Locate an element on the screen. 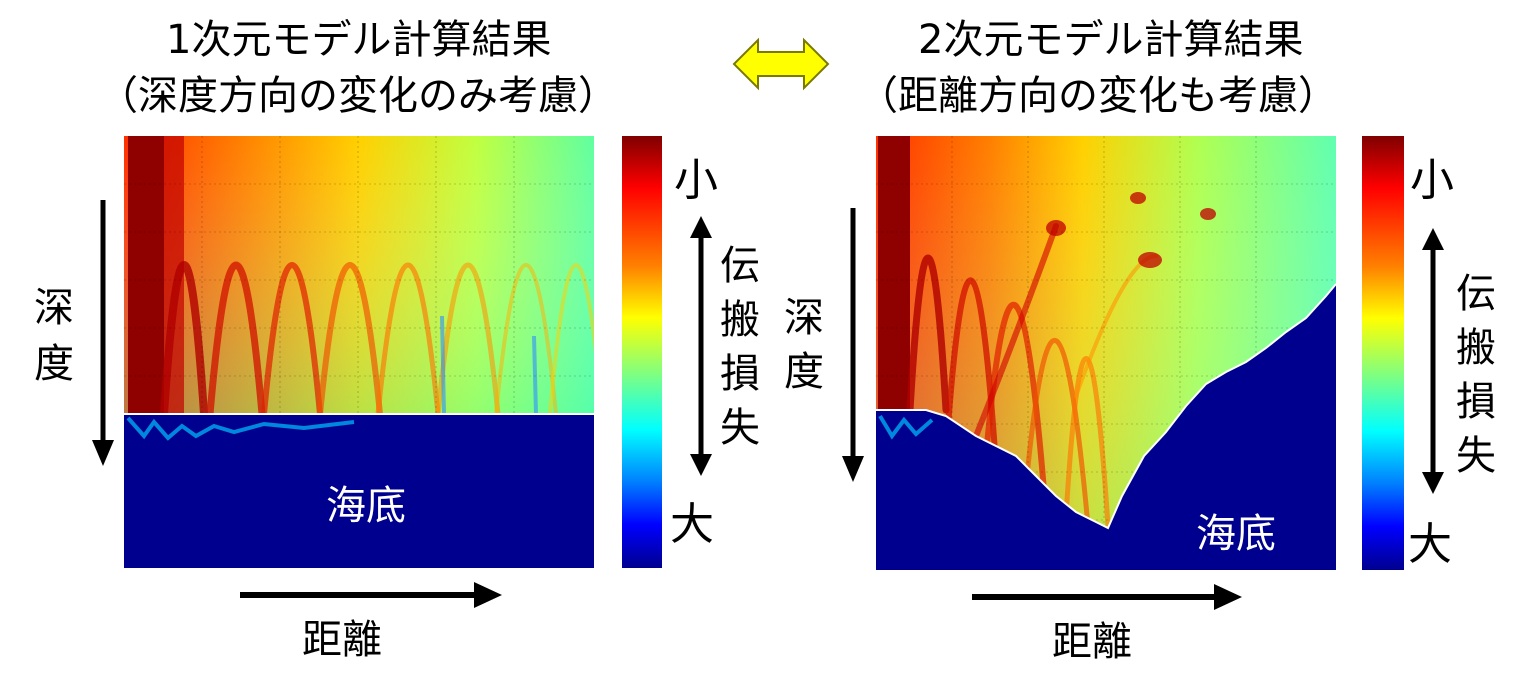 This screenshot has height=676, width=1528. right-large-loss-label: 大 is located at coordinates (1430, 544).